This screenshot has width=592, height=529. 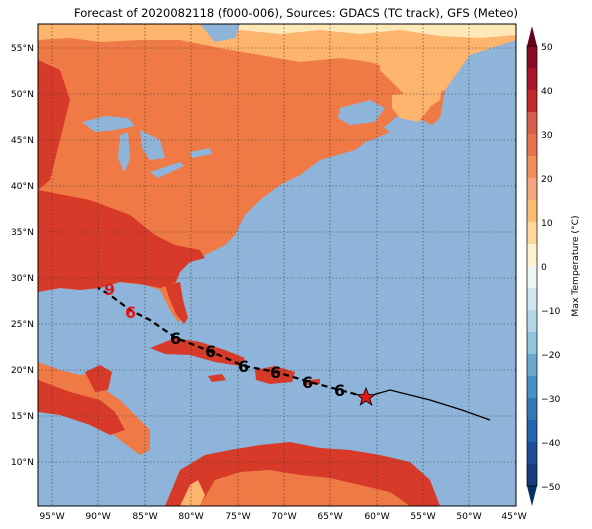 What do you see at coordinates (144, 516) in the screenshot?
I see `lon-label: 85°W` at bounding box center [144, 516].